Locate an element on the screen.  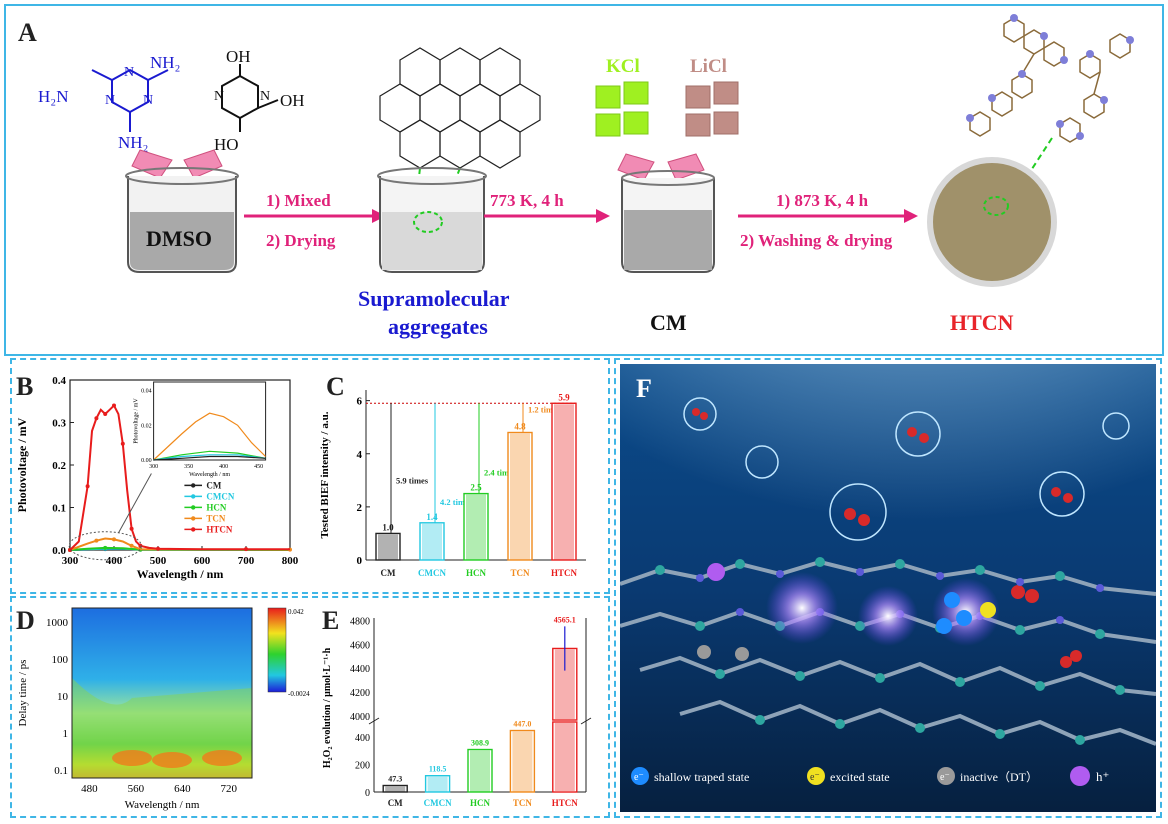
chart-b-inset-line-cm is located at coordinates (209, 458).